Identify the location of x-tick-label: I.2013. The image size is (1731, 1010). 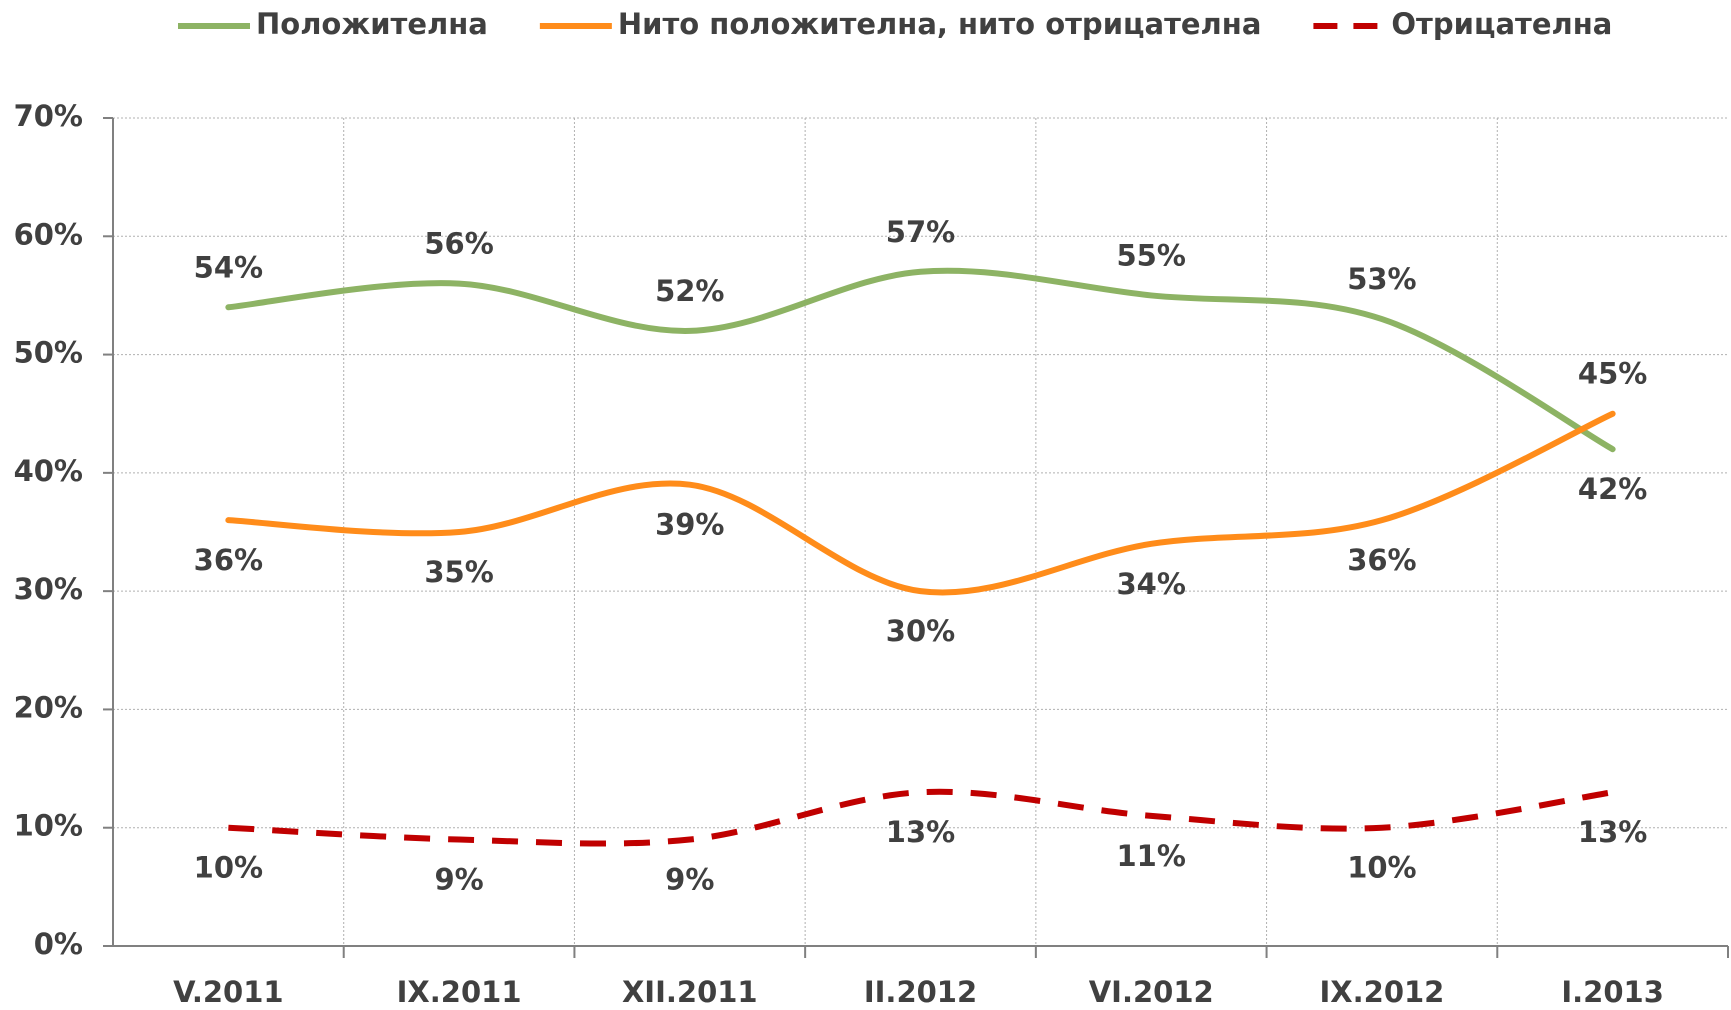
(1612, 992).